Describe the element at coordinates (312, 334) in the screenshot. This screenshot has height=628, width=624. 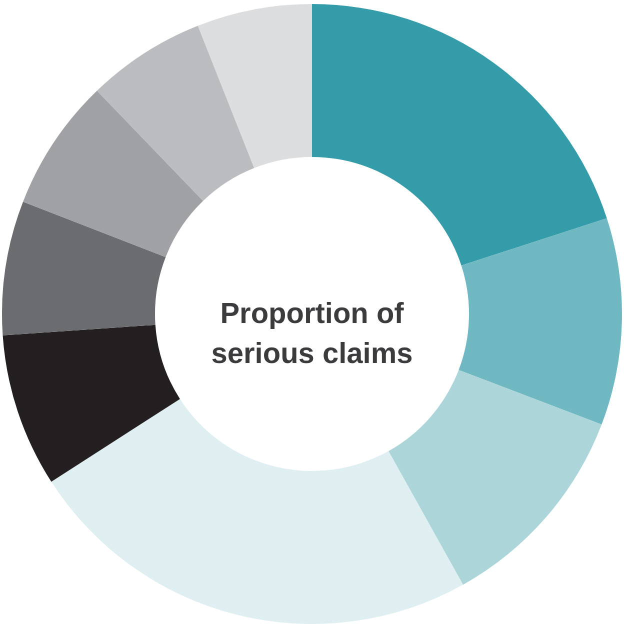
I see `text: Proportion of serious claims` at that location.